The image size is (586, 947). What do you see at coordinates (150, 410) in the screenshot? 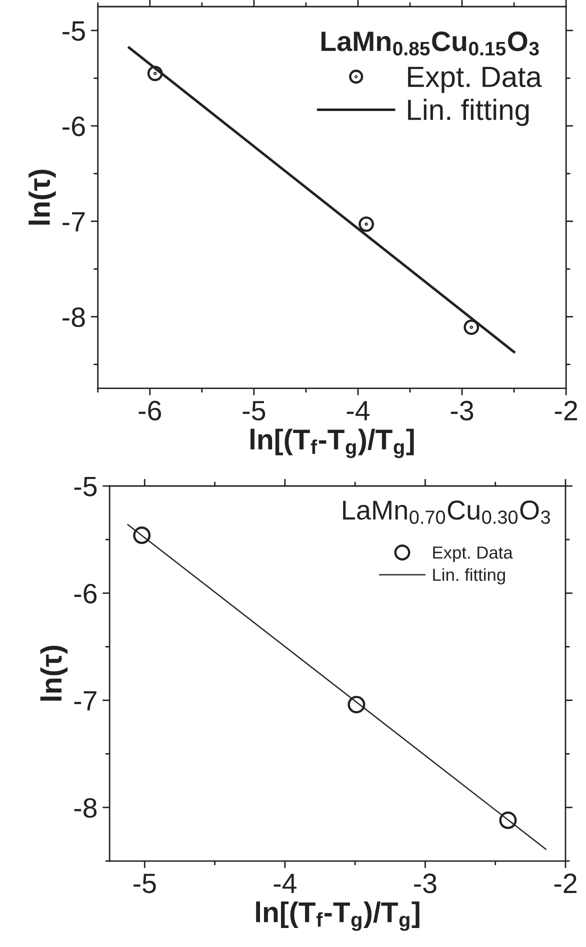
I see `x-tick-label: -6` at bounding box center [150, 410].